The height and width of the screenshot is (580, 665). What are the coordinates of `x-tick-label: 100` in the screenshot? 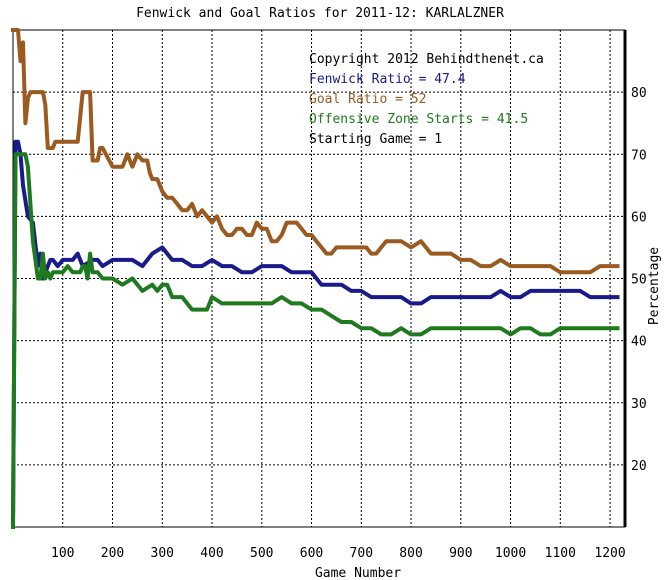 It's located at (62, 553).